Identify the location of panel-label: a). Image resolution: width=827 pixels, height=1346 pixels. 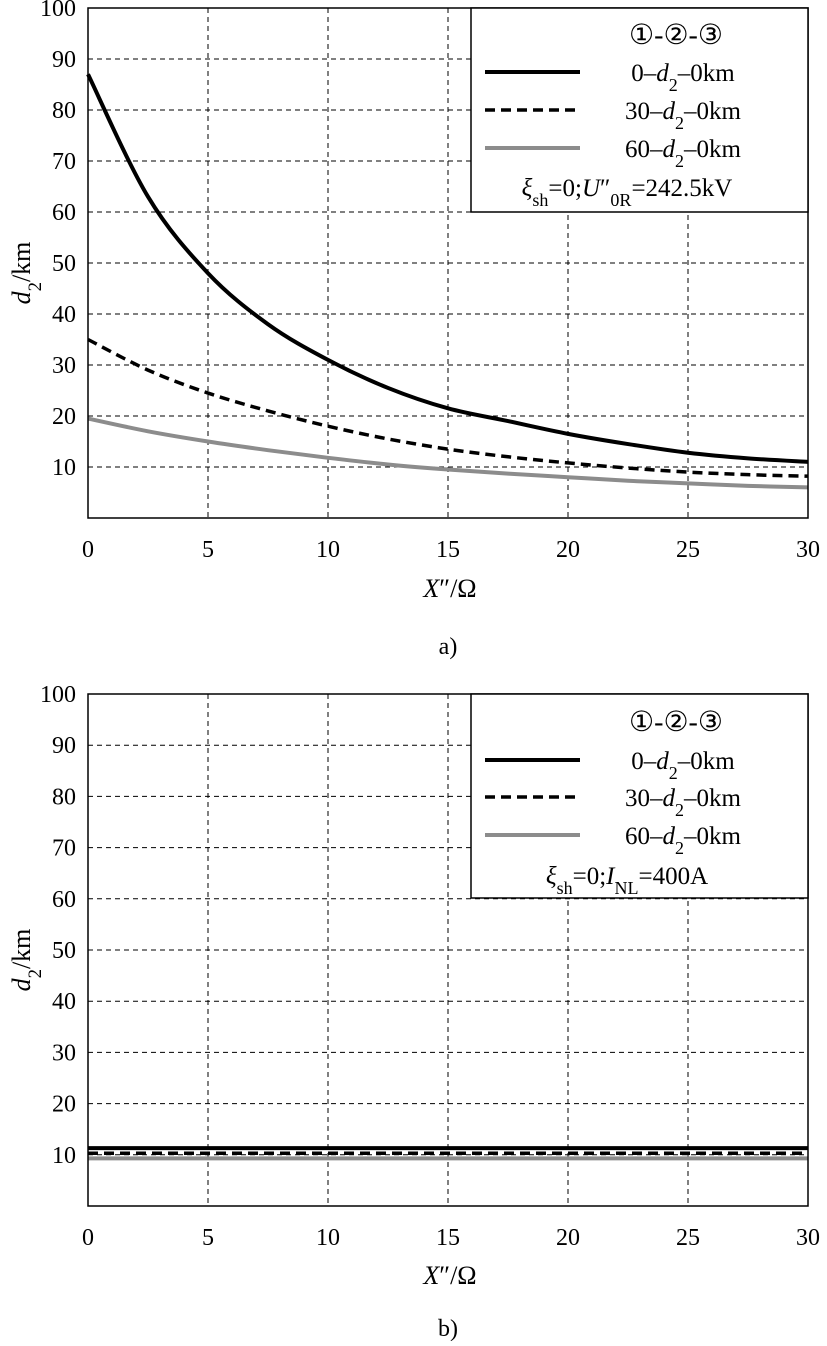
(448, 647).